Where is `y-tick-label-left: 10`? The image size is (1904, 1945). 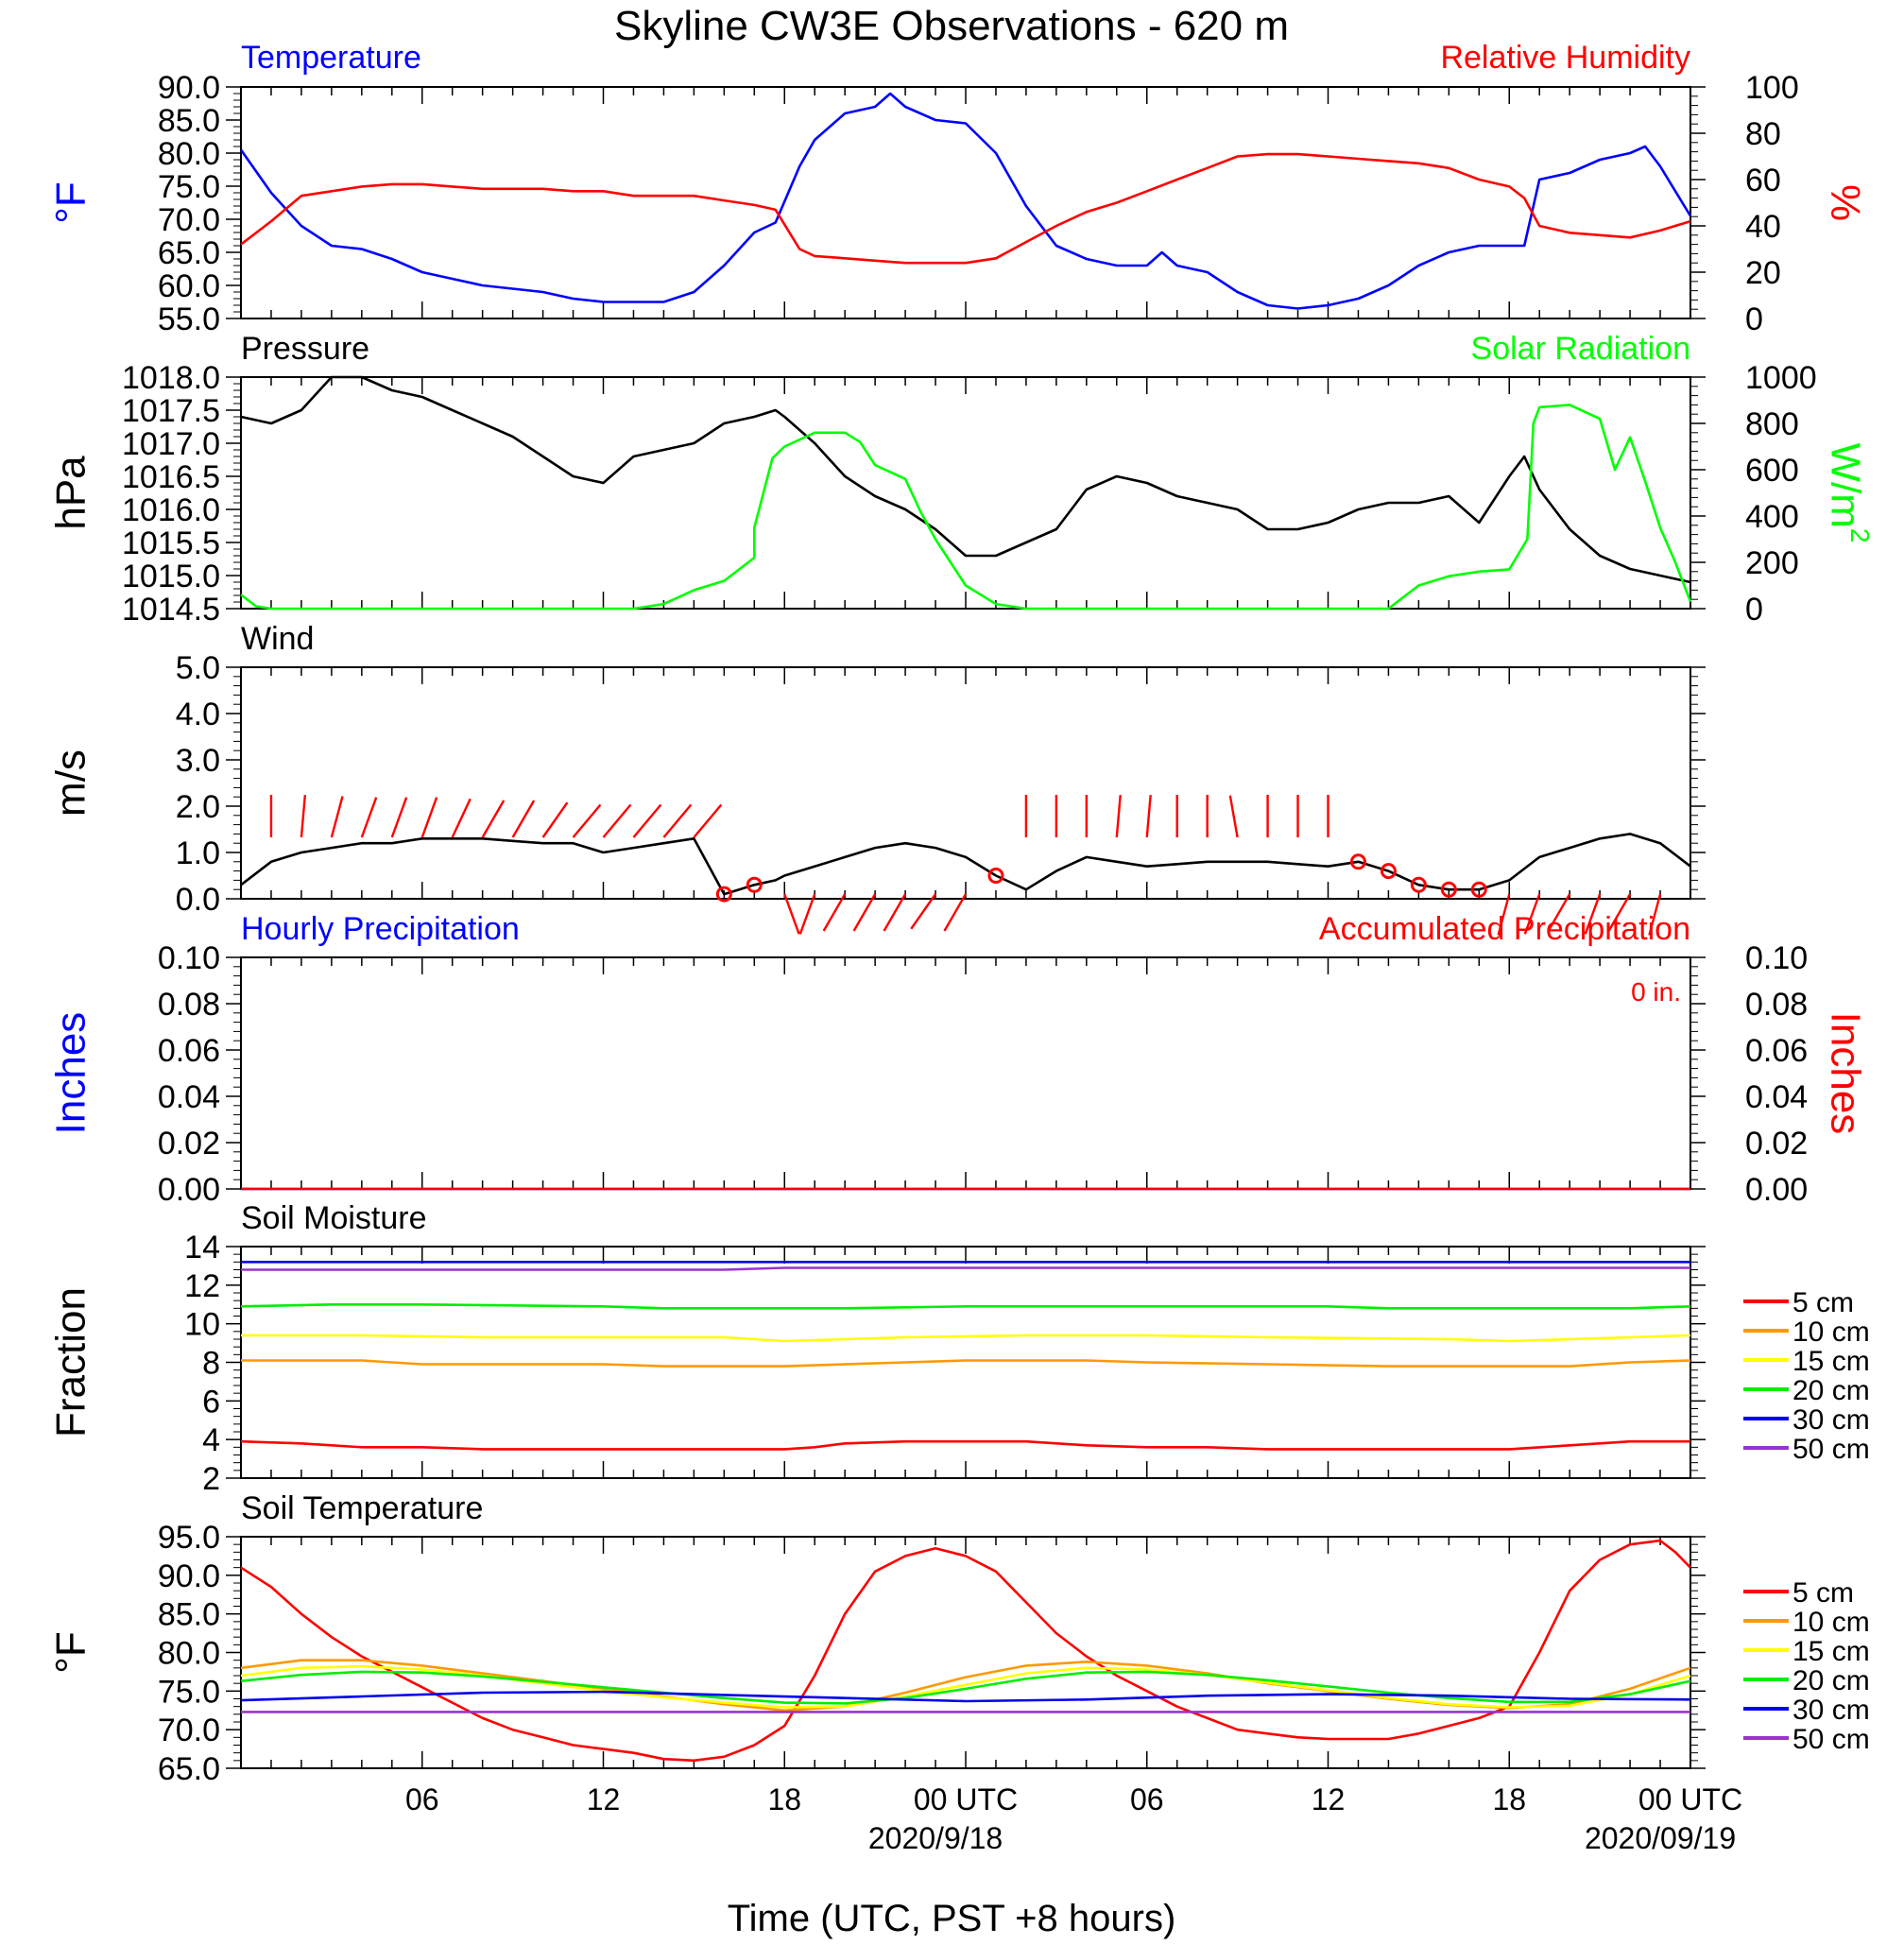 y-tick-label-left: 10 is located at coordinates (202, 1325).